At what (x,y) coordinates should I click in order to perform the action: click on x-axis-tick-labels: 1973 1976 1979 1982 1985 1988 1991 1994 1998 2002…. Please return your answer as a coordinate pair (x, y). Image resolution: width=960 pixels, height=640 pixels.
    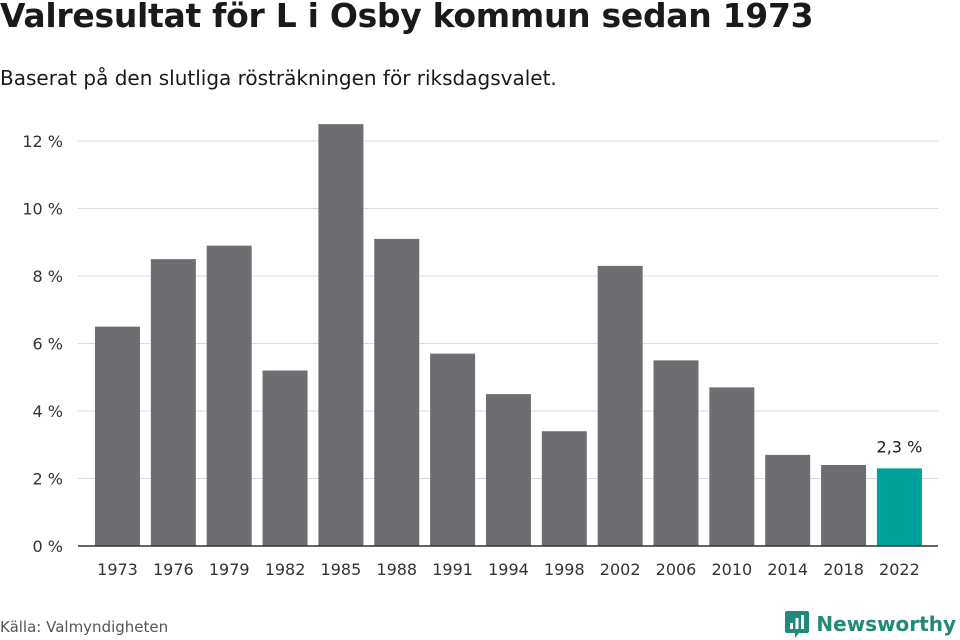
    Looking at the image, I should click on (508, 569).